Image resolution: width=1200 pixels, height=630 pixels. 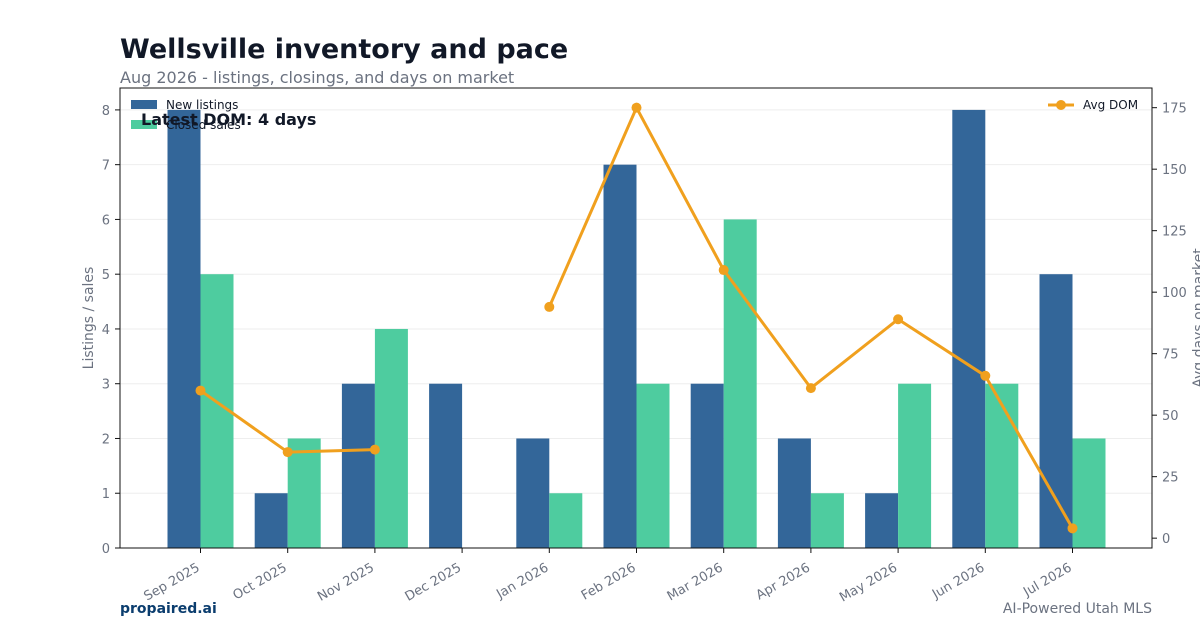 What do you see at coordinates (522, 581) in the screenshot?
I see `x-tick-label: Jan 2026` at bounding box center [522, 581].